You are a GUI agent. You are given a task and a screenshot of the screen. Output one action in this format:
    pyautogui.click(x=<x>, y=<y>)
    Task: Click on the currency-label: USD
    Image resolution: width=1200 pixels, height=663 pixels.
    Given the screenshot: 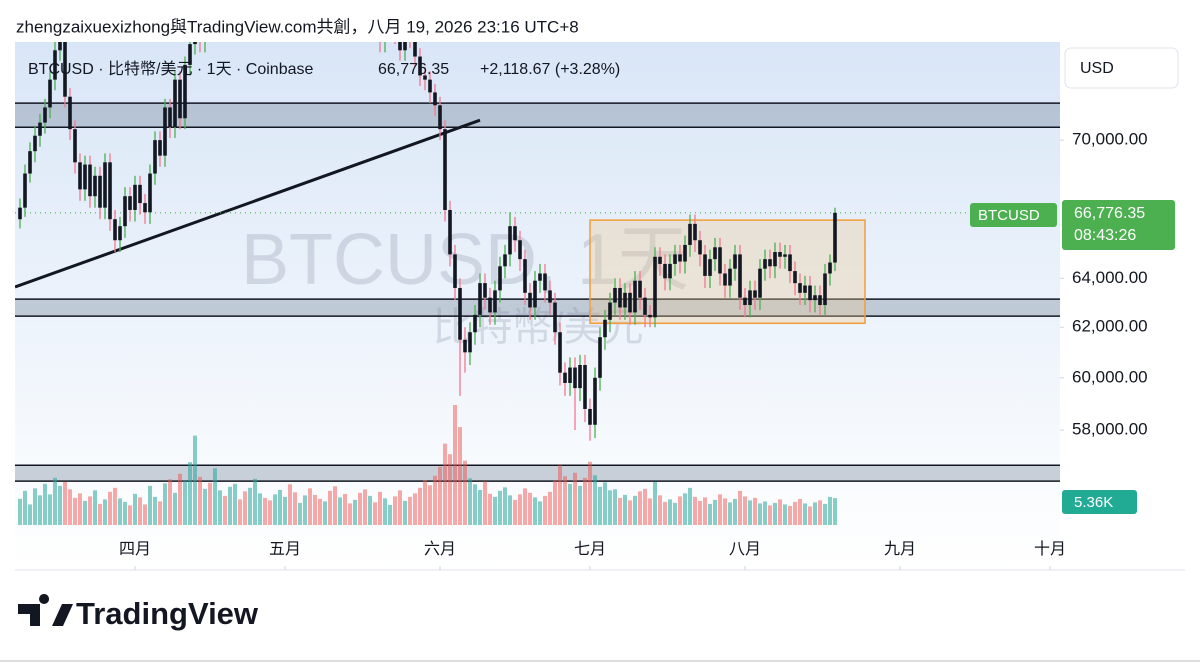 What is the action you would take?
    pyautogui.click(x=1097, y=68)
    